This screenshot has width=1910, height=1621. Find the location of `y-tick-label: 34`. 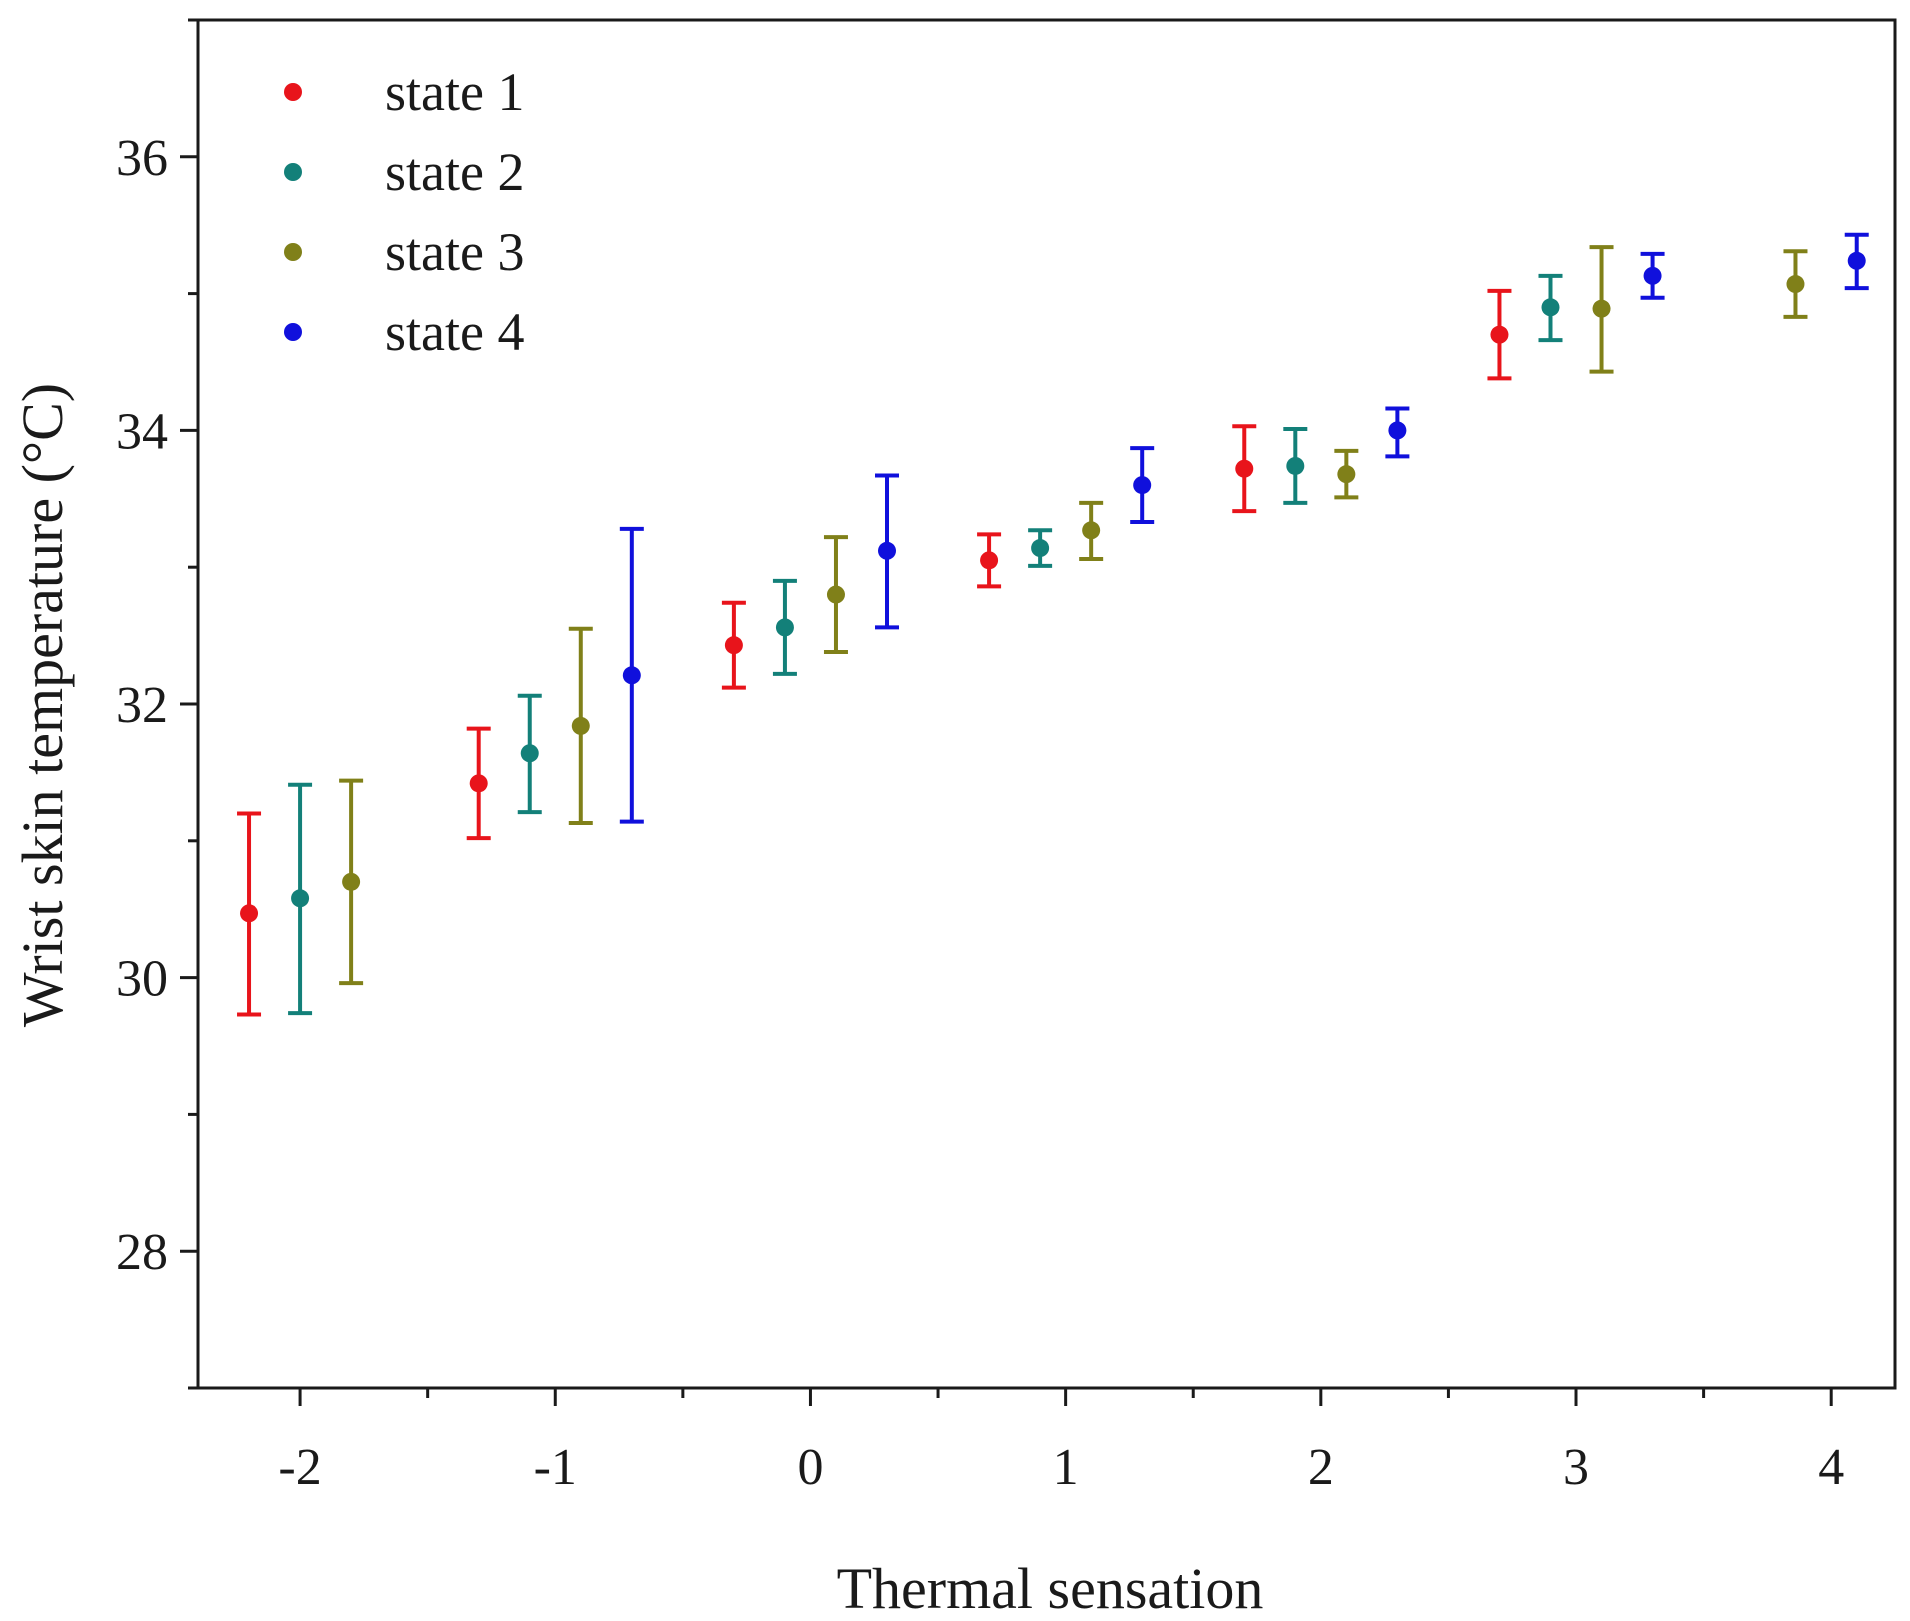

y-tick-label: 34 is located at coordinates (142, 431).